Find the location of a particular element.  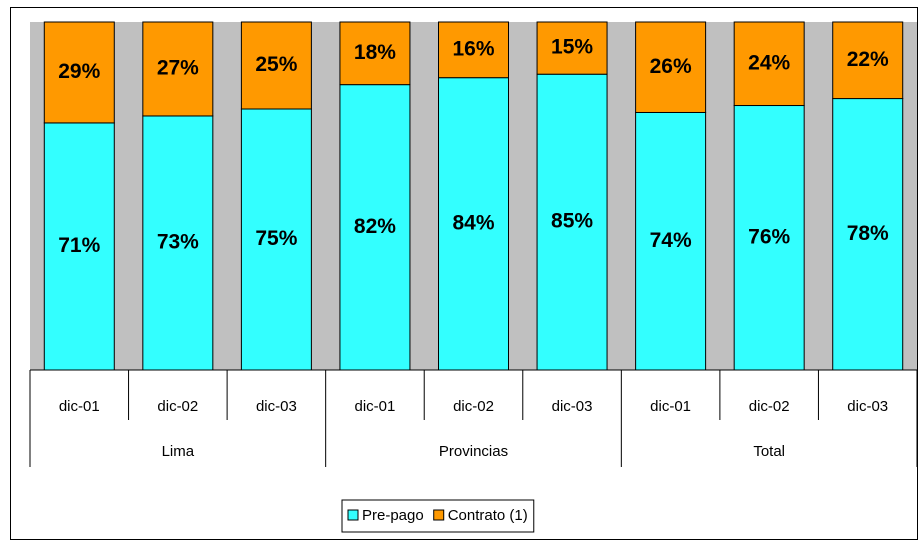

value-label: 73% is located at coordinates (178, 242).